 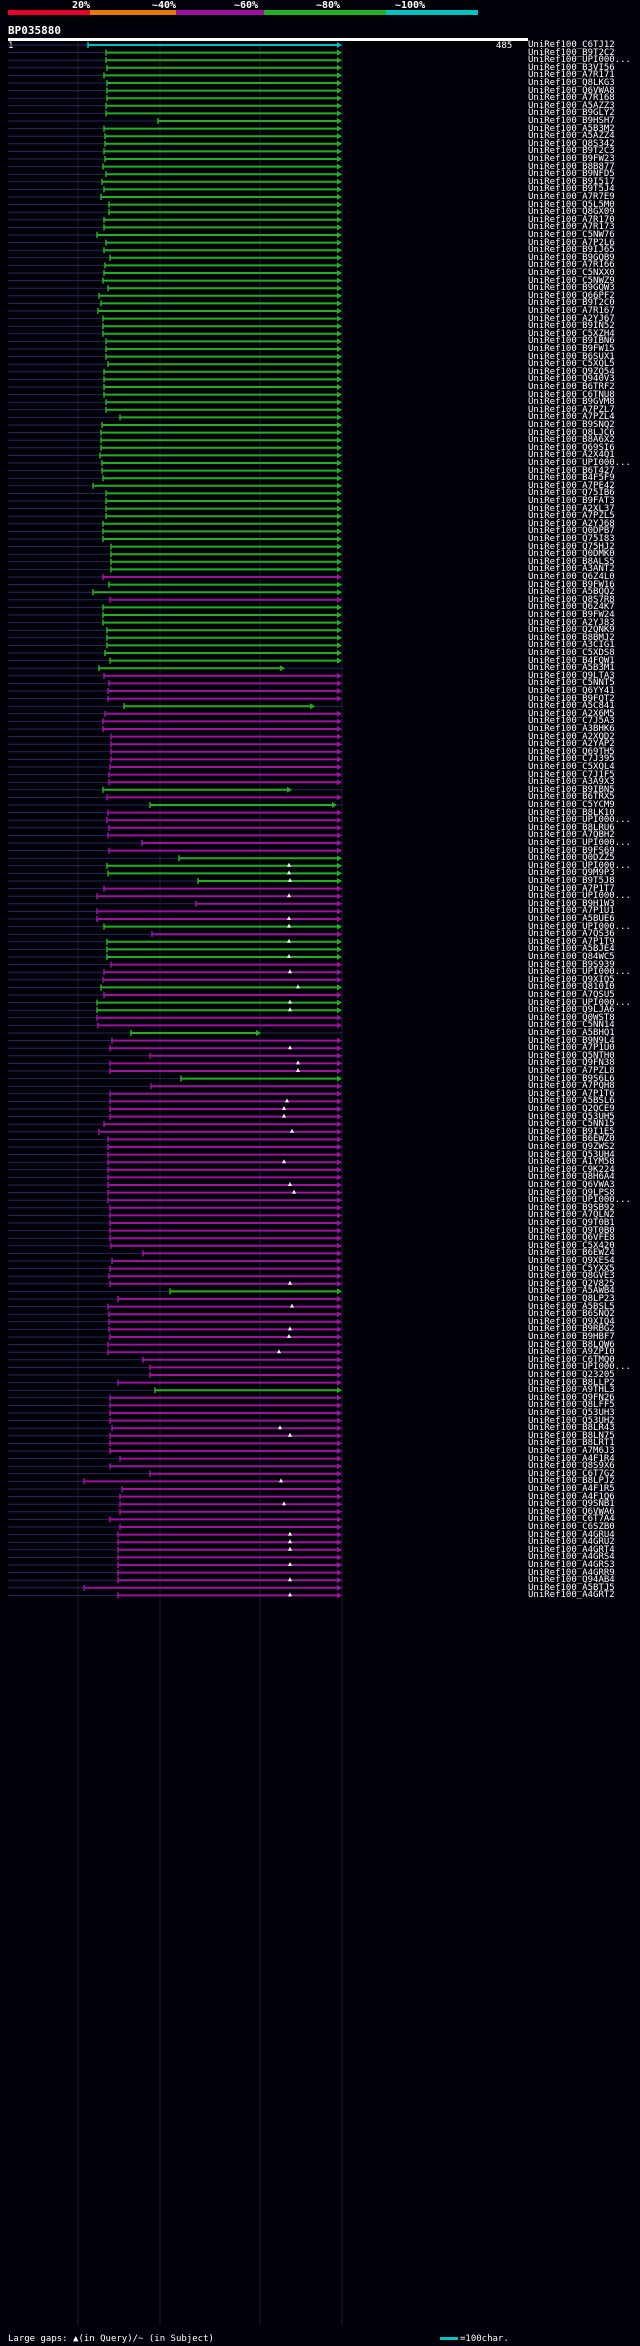 What do you see at coordinates (571, 561) in the screenshot?
I see `hit-link: UniRef100_B8ALS5` at bounding box center [571, 561].